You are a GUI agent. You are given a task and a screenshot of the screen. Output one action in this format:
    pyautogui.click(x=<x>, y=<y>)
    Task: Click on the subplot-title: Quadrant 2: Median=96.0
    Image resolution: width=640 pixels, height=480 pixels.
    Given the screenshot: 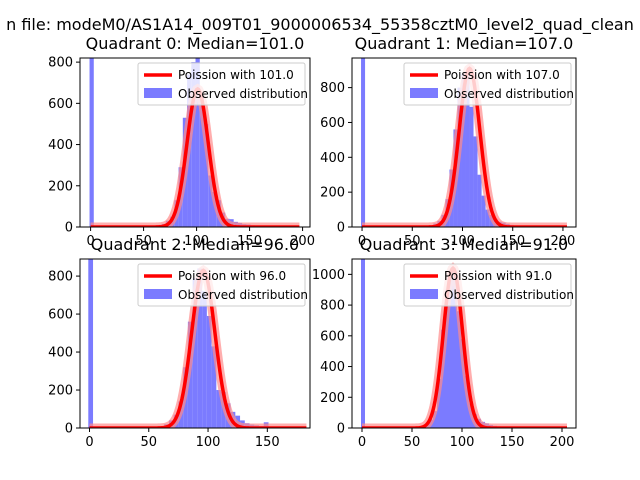 What is the action you would take?
    pyautogui.click(x=195, y=244)
    